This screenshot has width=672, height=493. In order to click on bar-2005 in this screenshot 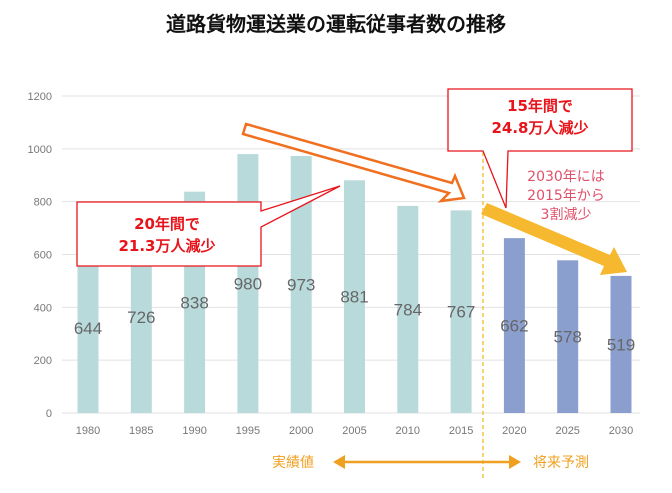, I will do `click(354, 296)`.